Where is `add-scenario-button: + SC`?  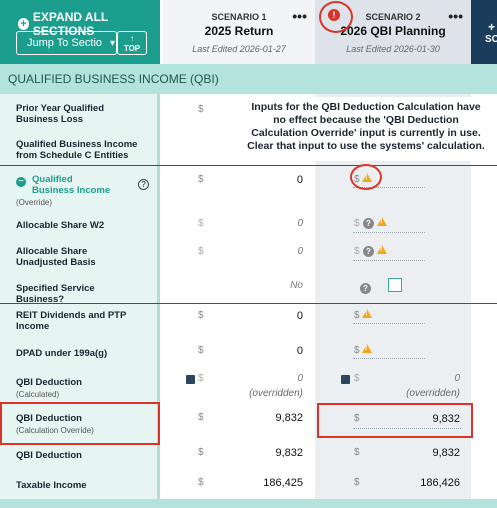
add-scenario-button: + SC is located at coordinates (484, 32).